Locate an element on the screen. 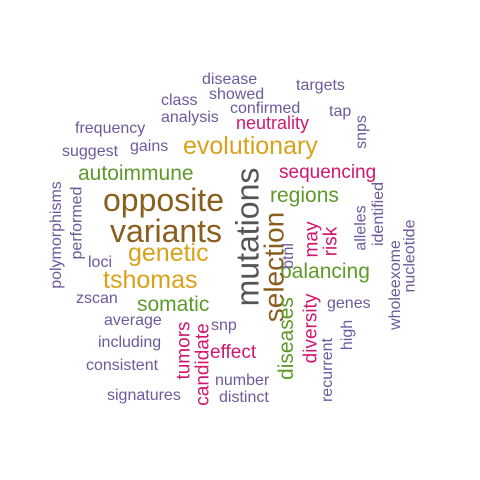  word-alleles: alleles is located at coordinates (361, 228).